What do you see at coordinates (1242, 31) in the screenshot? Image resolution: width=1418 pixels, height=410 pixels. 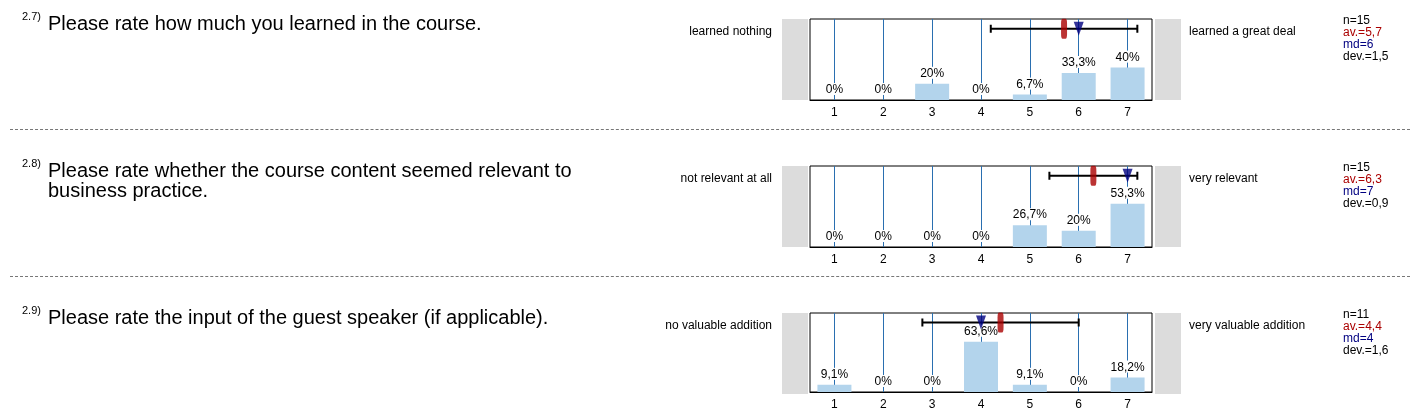 I see `text: learned a great deal` at bounding box center [1242, 31].